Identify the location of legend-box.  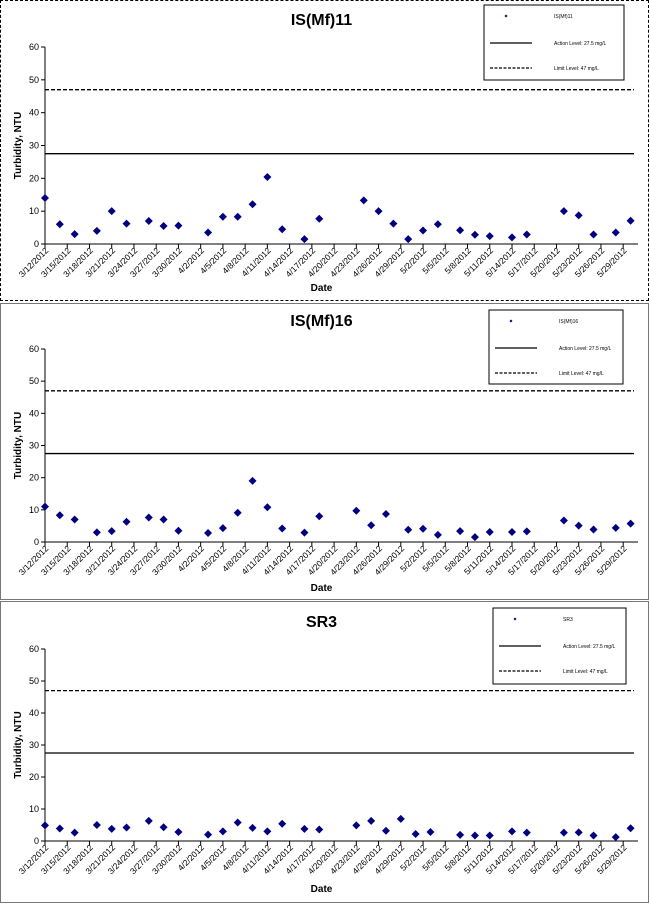
(556, 347).